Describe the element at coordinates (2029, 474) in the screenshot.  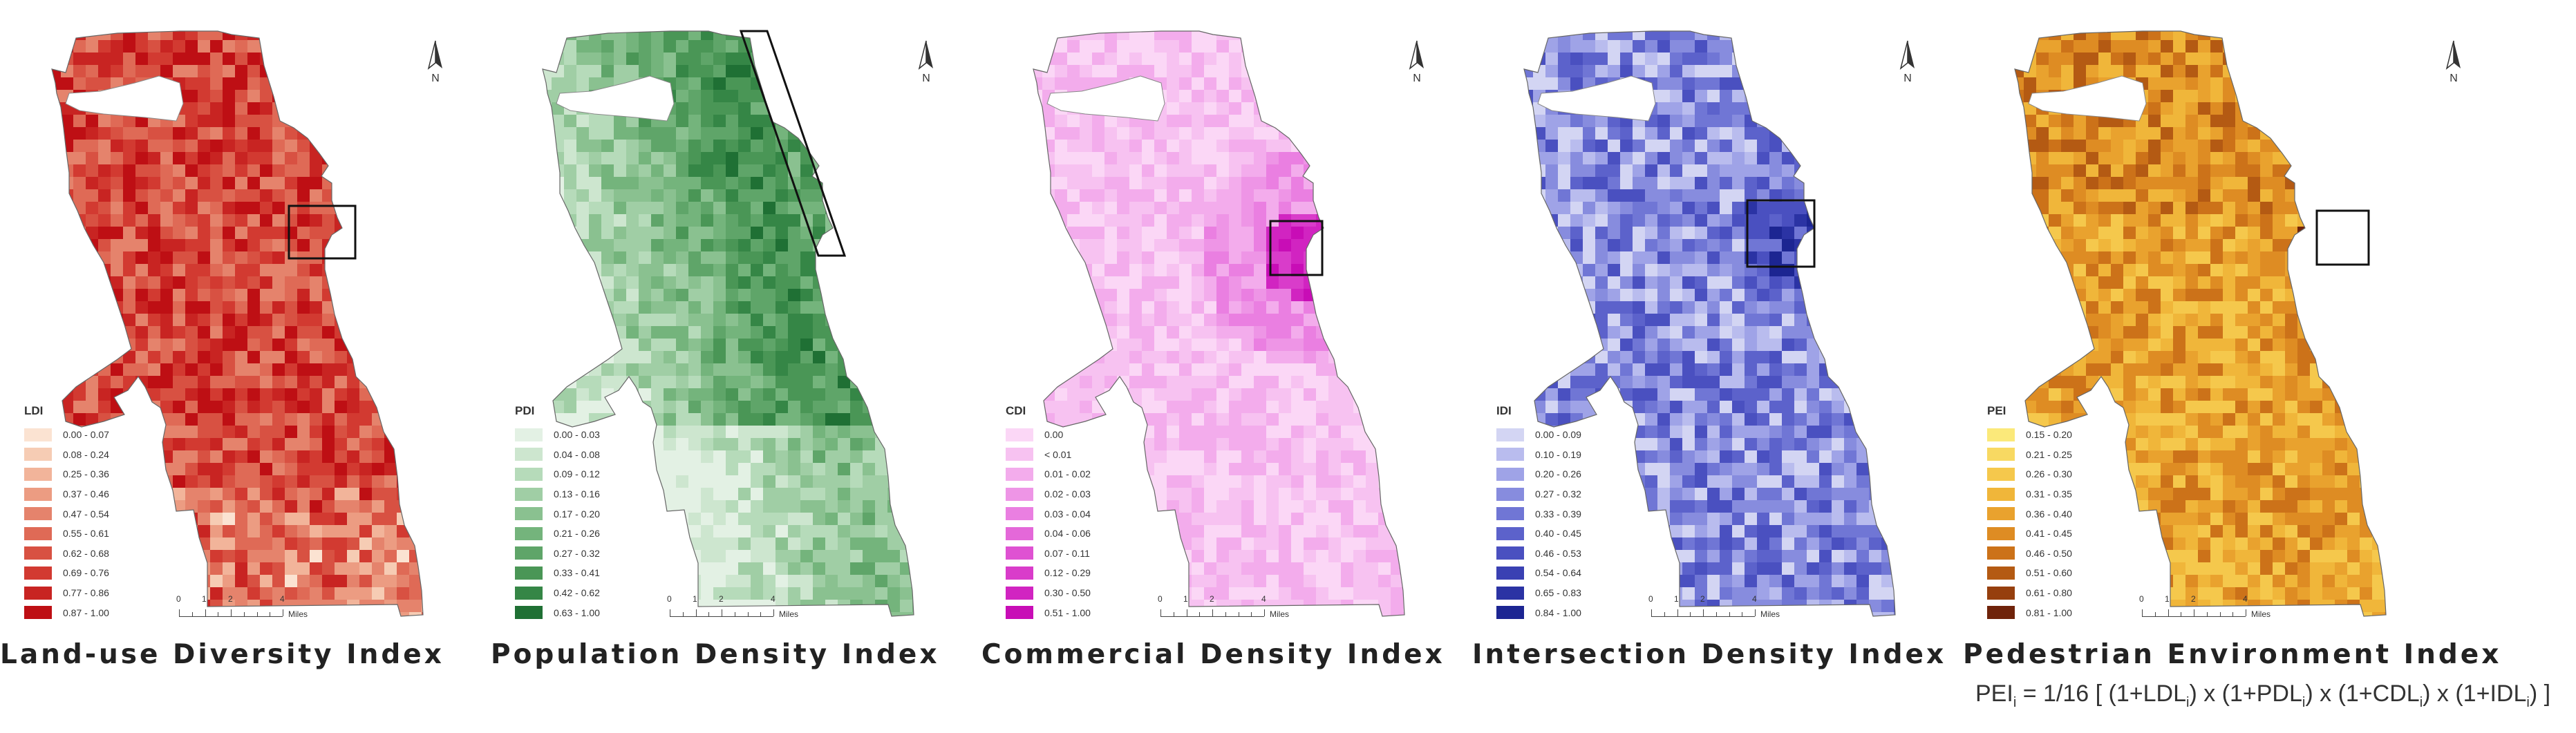
I see `legend-row: 0.26 - 0.30` at that location.